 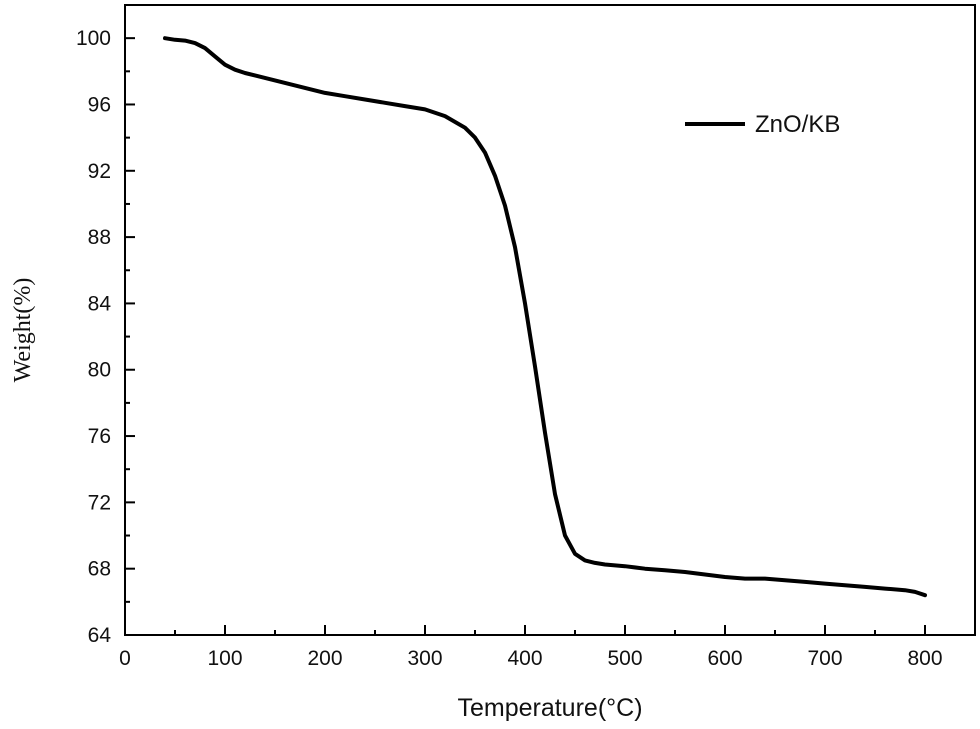 What do you see at coordinates (224, 658) in the screenshot?
I see `x-tick-label: 100` at bounding box center [224, 658].